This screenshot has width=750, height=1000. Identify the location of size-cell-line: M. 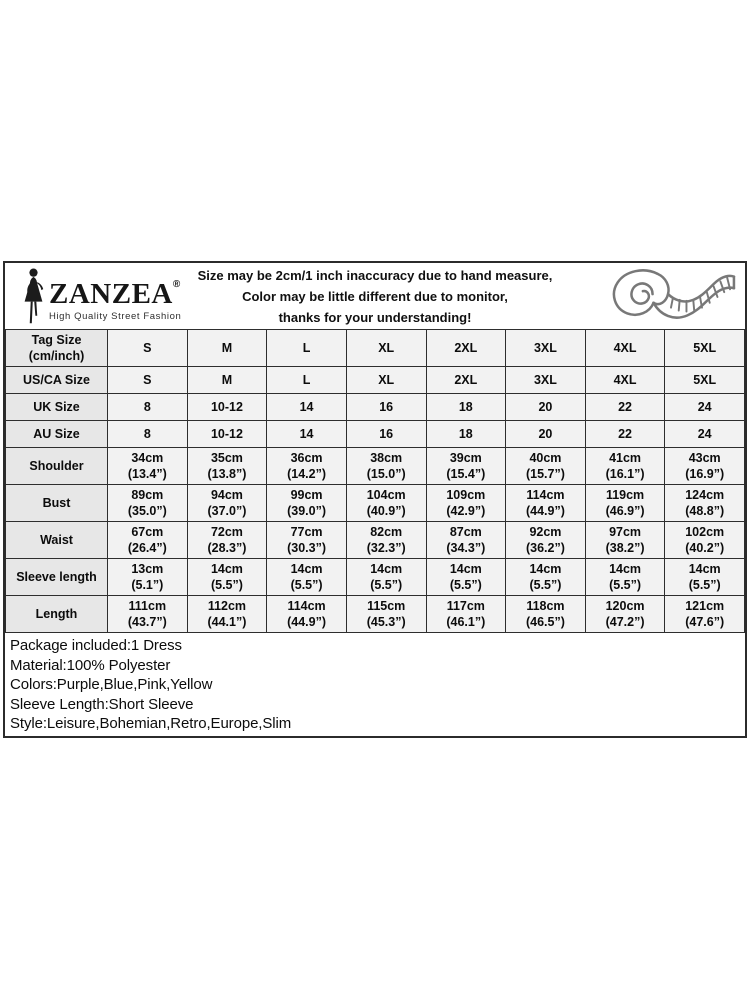
(227, 380).